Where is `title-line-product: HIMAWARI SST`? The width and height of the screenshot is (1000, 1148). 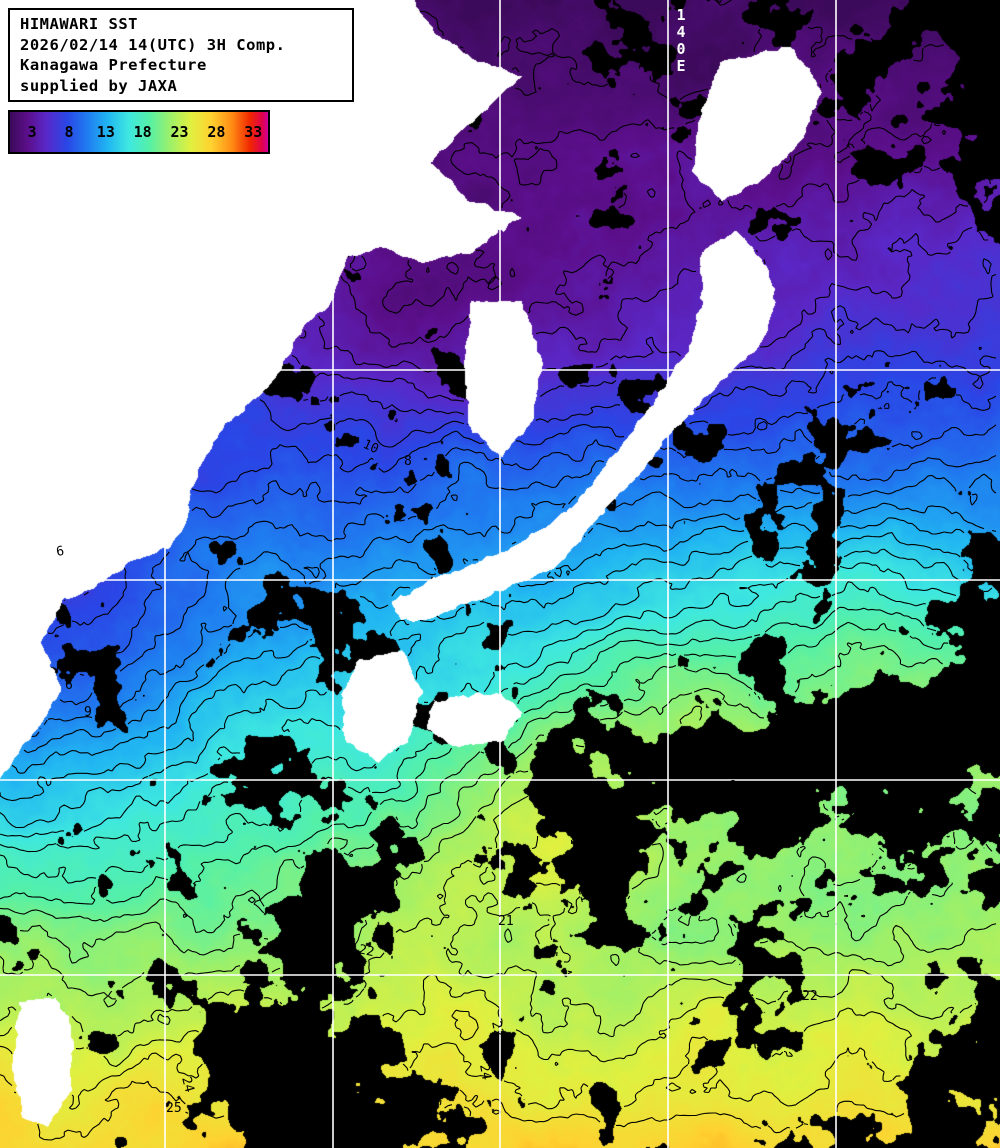 title-line-product: HIMAWARI SST is located at coordinates (79, 24).